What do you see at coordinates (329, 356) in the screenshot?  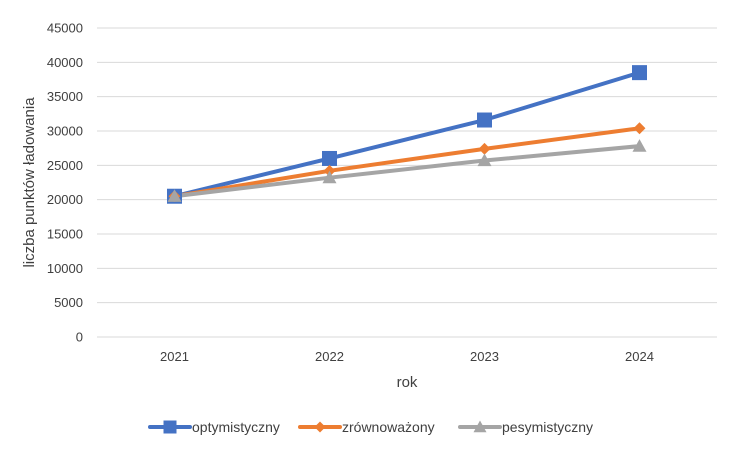 I see `x-tick-label: 2022` at bounding box center [329, 356].